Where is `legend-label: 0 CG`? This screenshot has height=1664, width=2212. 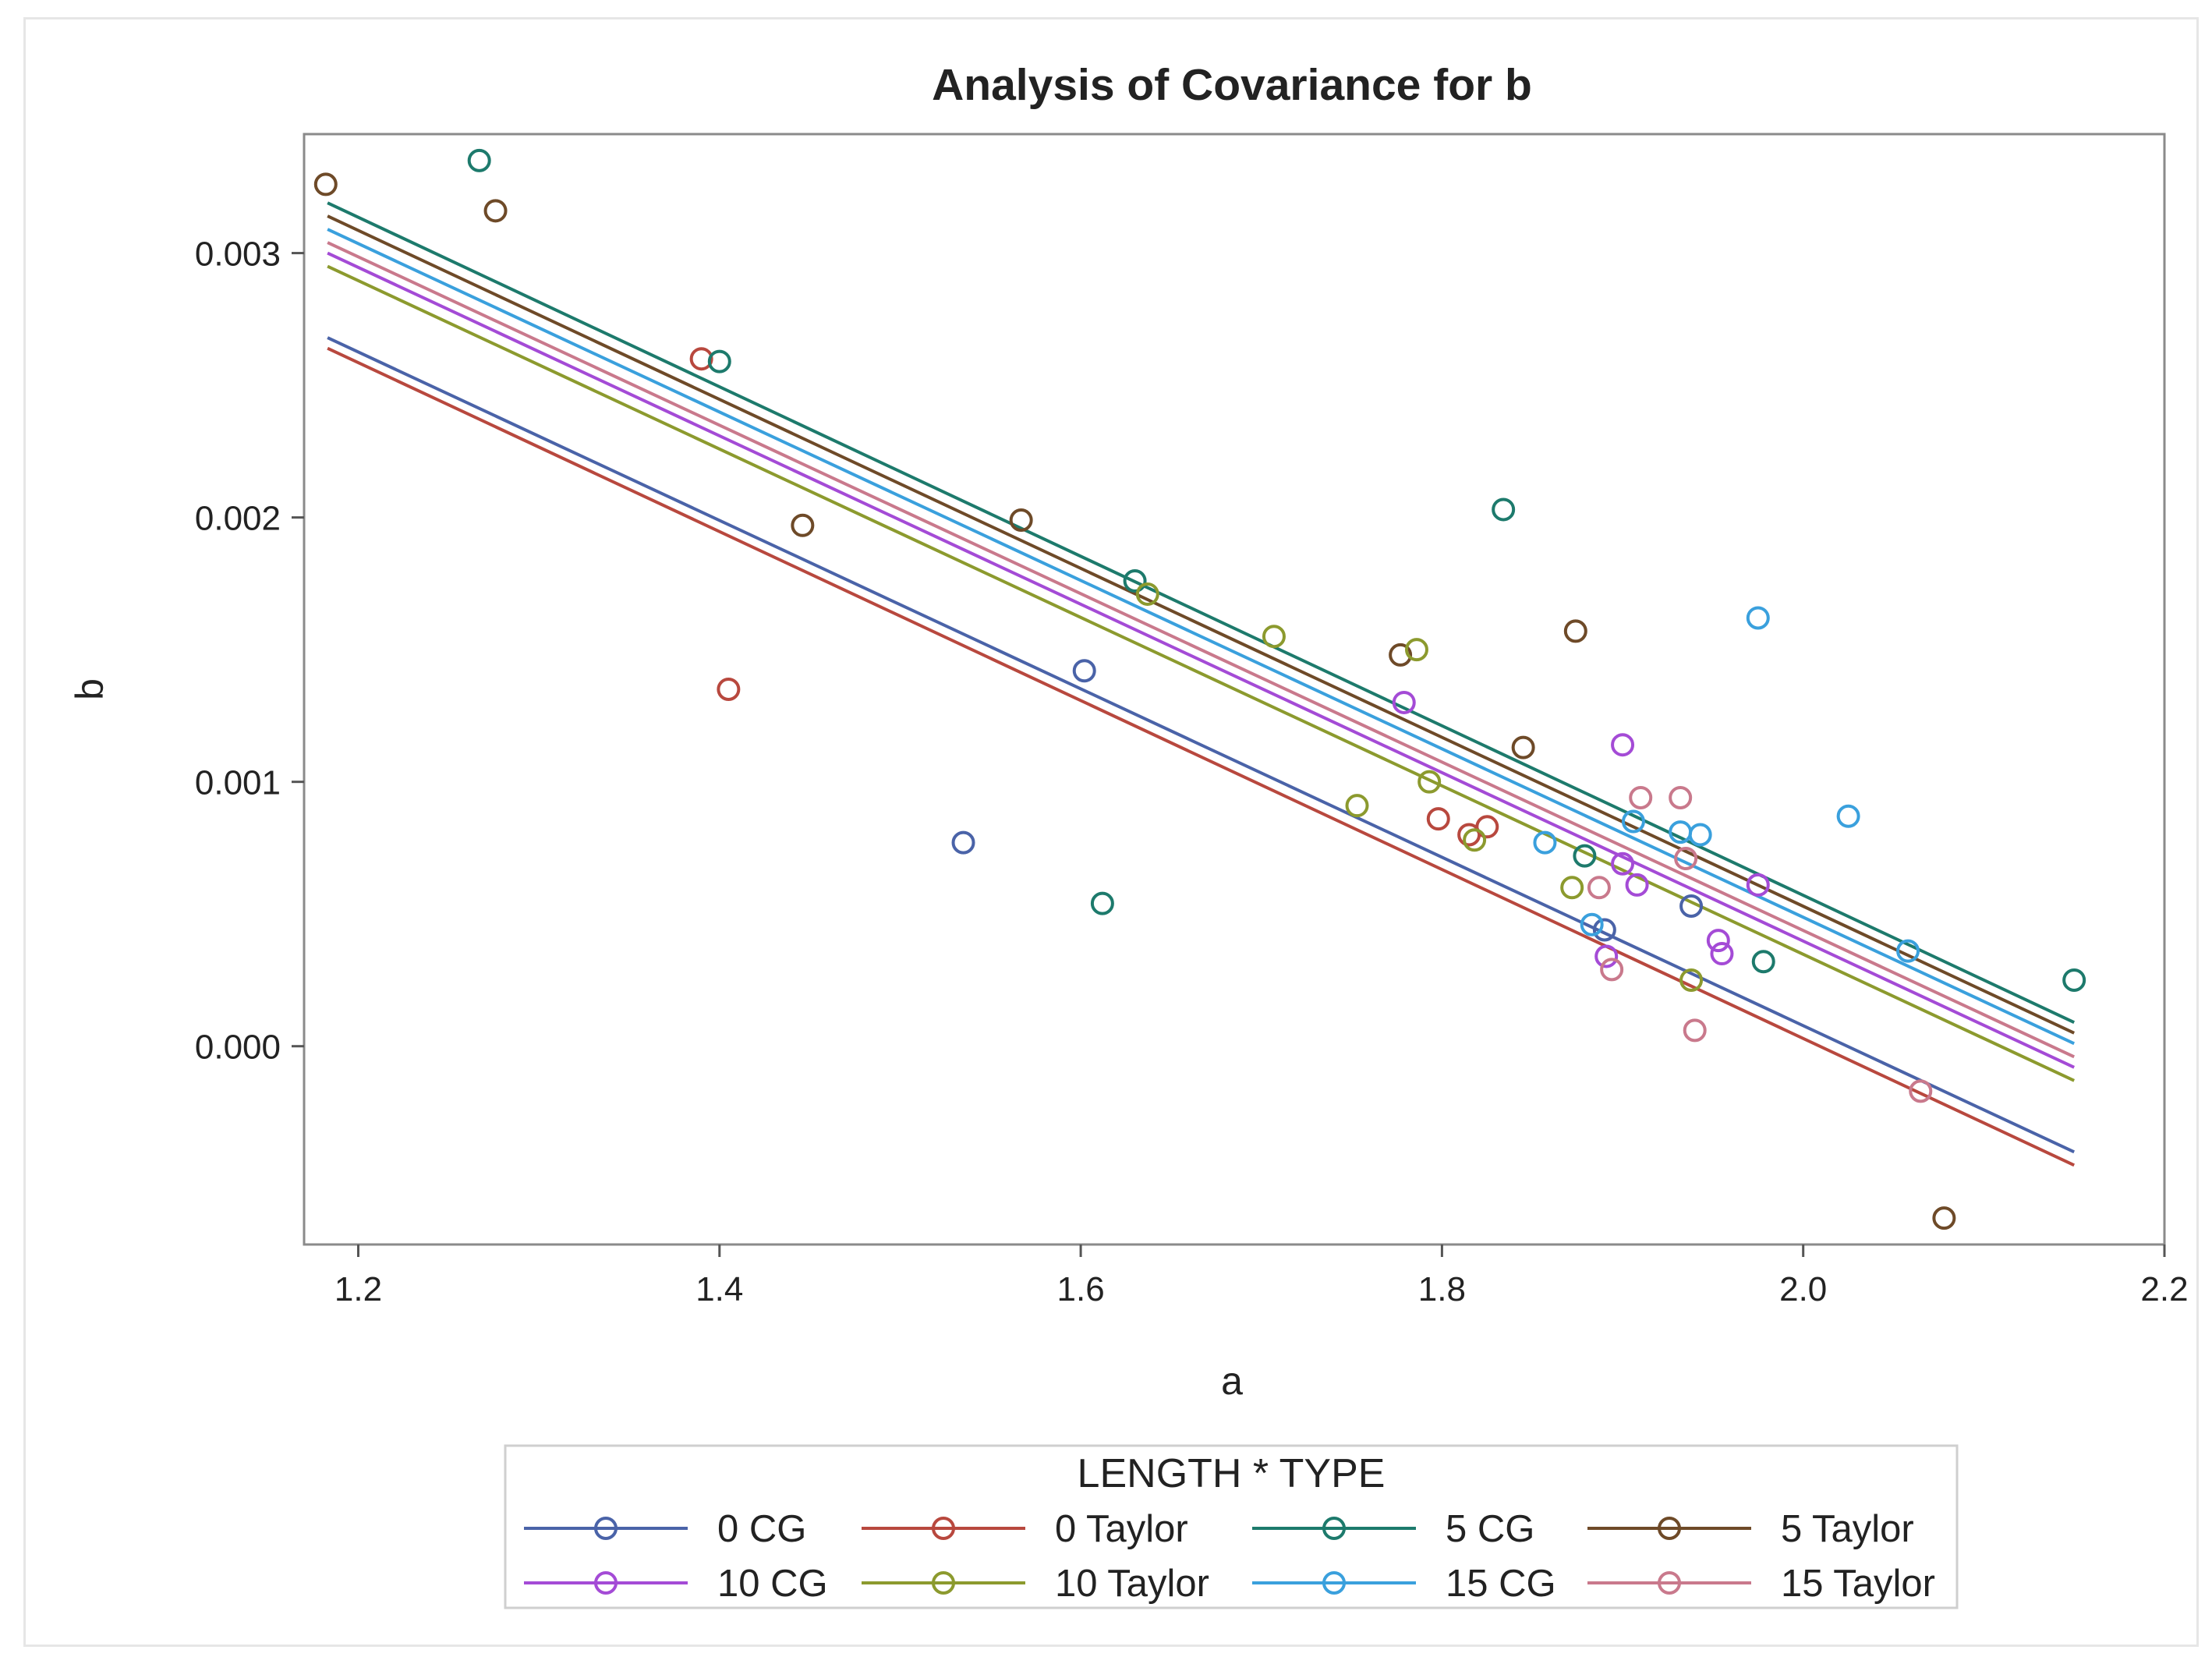 legend-label: 0 CG is located at coordinates (762, 1529).